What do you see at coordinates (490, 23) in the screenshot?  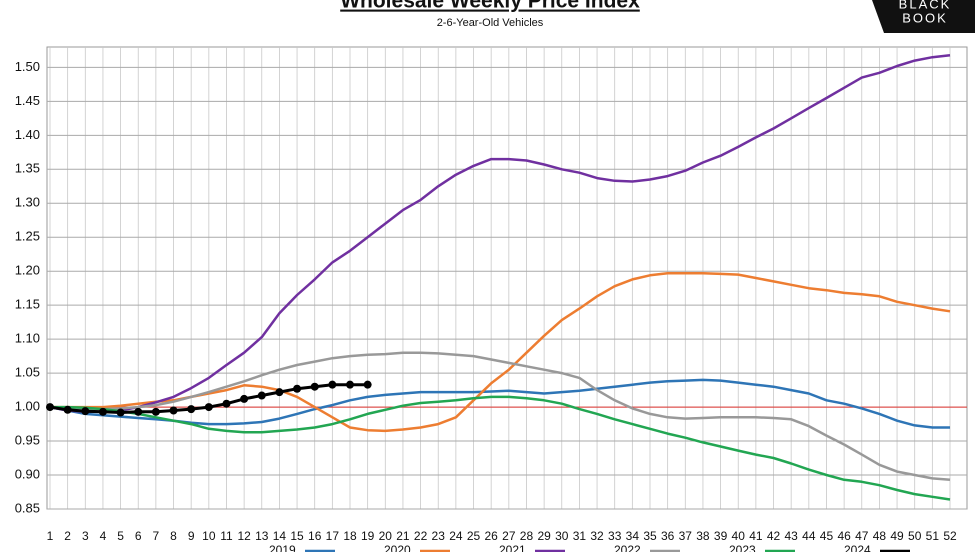 I see `chart-subtitle: 2-6-Year-Old Vehicles` at bounding box center [490, 23].